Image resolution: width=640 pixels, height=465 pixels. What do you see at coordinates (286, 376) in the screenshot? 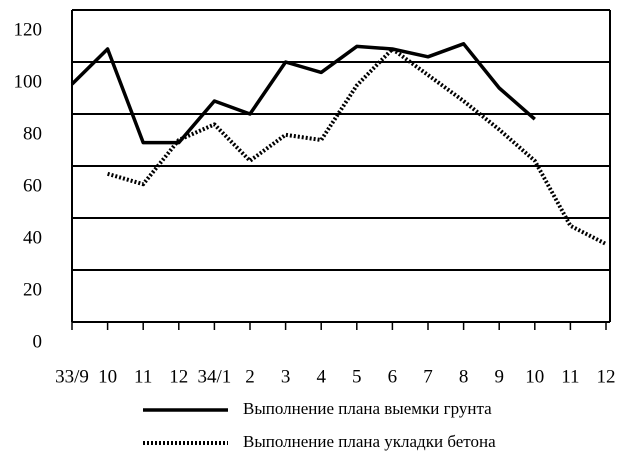
I see `x-tick-label: 3` at bounding box center [286, 376].